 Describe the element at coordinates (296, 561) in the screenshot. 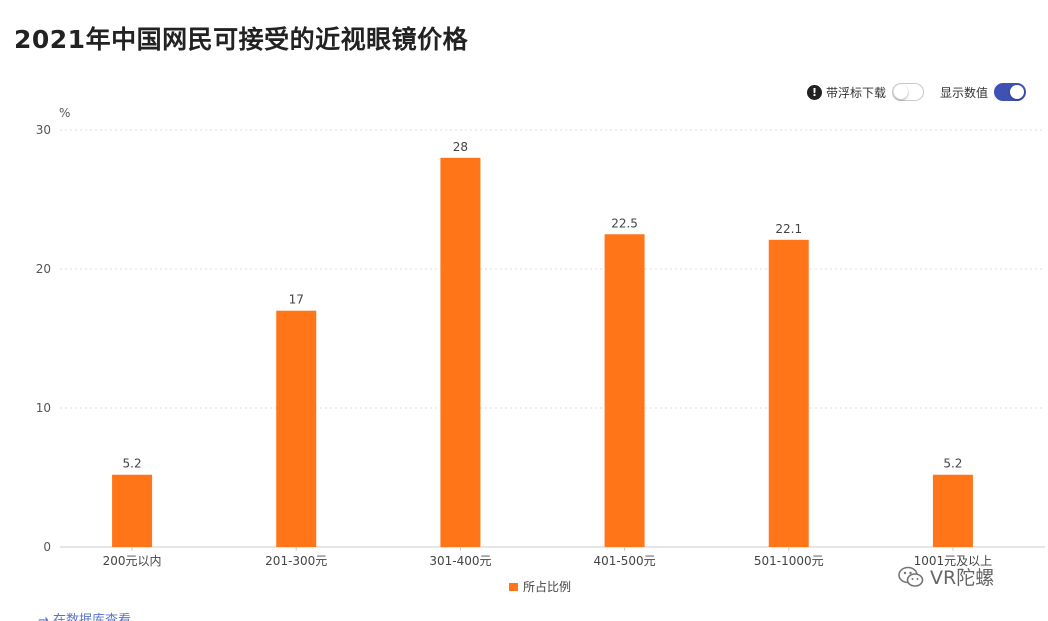

I see `x-tick-label: 201-300元` at that location.